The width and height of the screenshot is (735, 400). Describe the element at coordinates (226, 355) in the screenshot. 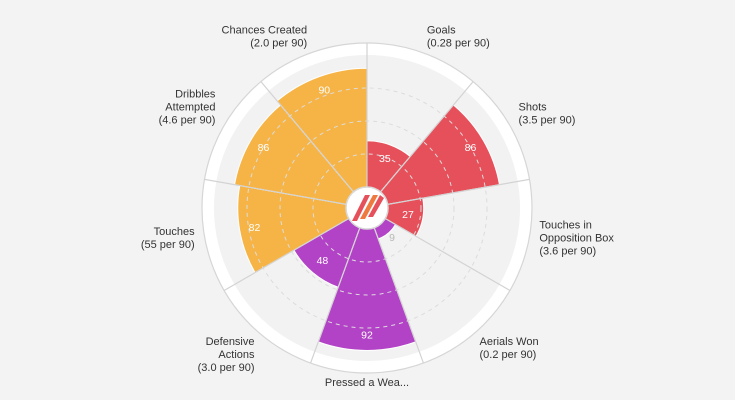

I see `category-label: Defensive Actions (3.0 per 90)` at that location.